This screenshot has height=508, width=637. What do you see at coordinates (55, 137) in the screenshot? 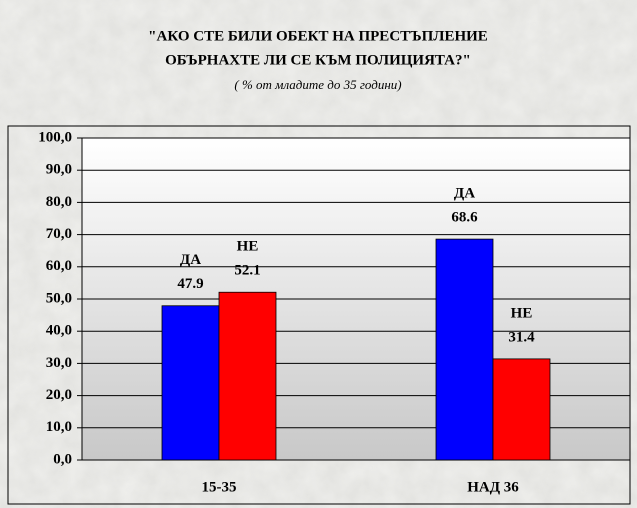
I see `y-tick-label: 100,0` at bounding box center [55, 137].